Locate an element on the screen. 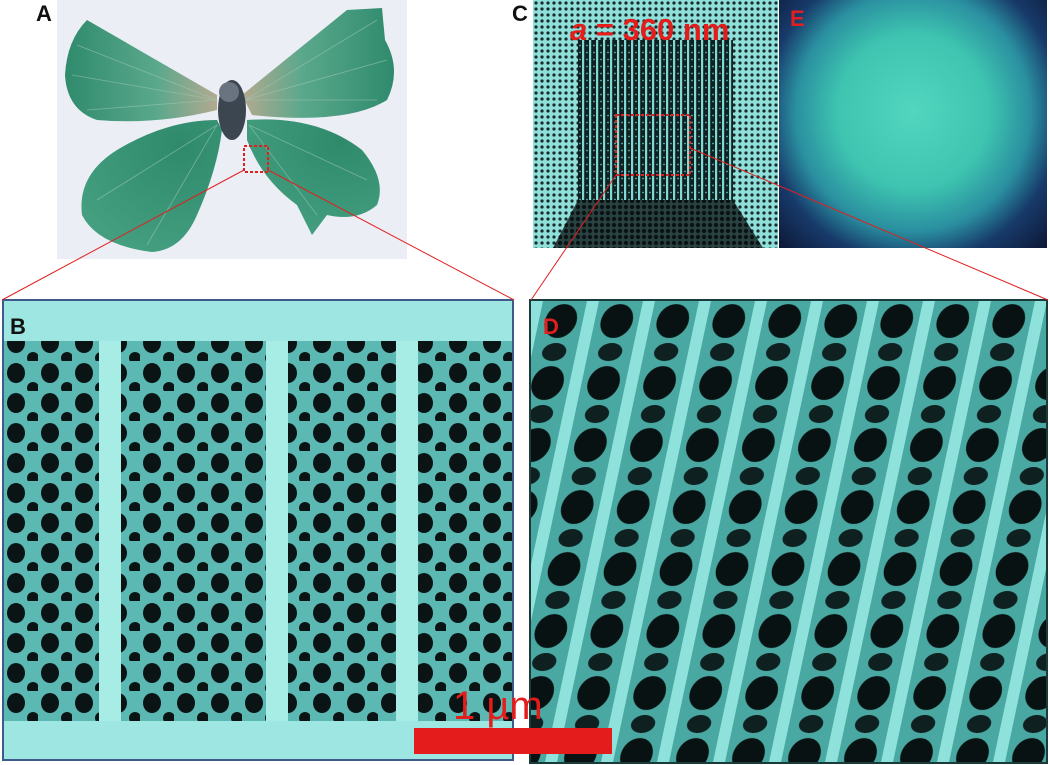 The width and height of the screenshot is (1050, 765). panel-c-highlight-box is located at coordinates (653, 145).